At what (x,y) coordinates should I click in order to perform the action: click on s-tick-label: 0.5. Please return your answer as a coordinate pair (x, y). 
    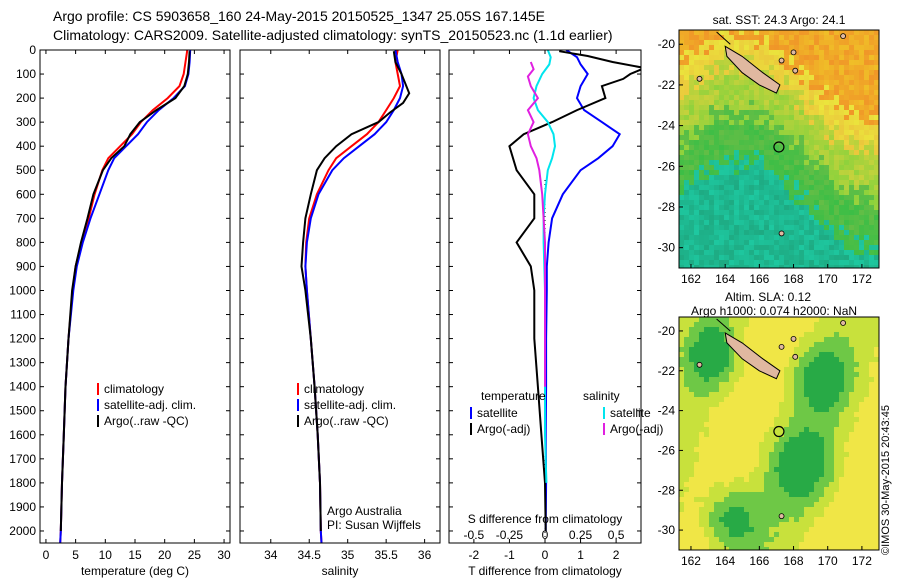
    Looking at the image, I should click on (616, 535).